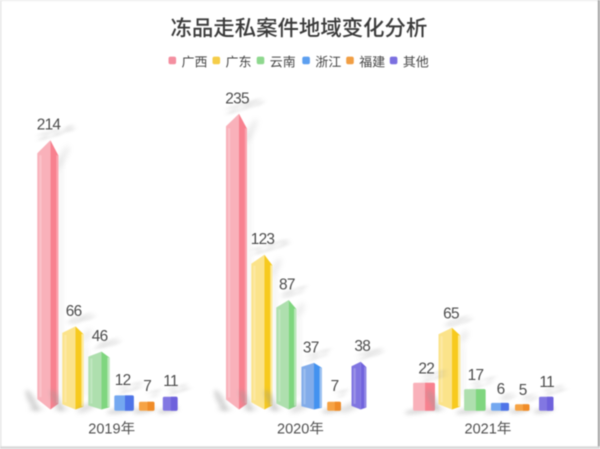 Image resolution: width=600 pixels, height=449 pixels. Describe the element at coordinates (104, 429) in the screenshot. I see `svg-text: 2019` at that location.